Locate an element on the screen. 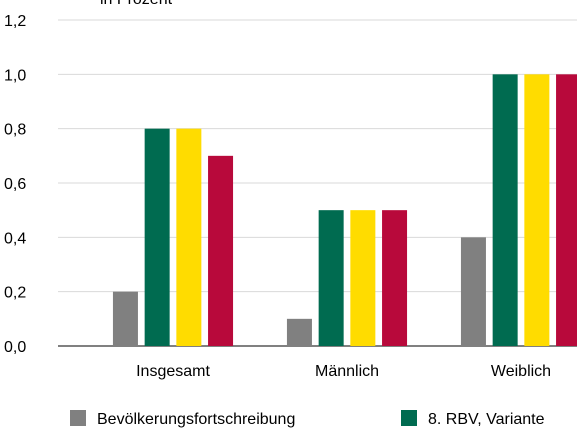 The width and height of the screenshot is (577, 430). y-tick-label: 1,2 is located at coordinates (15, 21).